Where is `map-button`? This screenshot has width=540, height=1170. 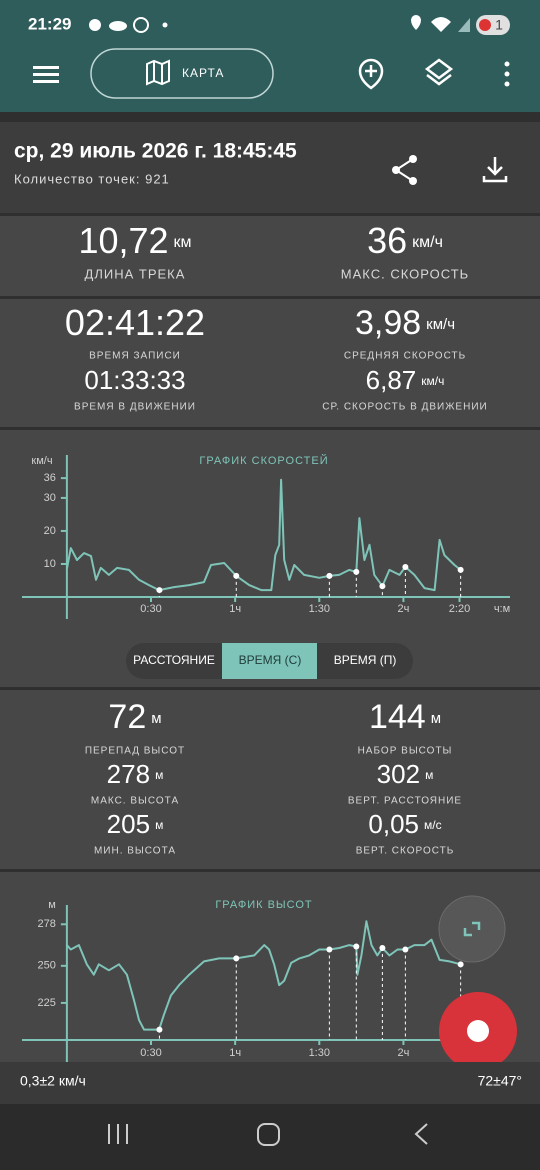 map-button is located at coordinates (182, 73).